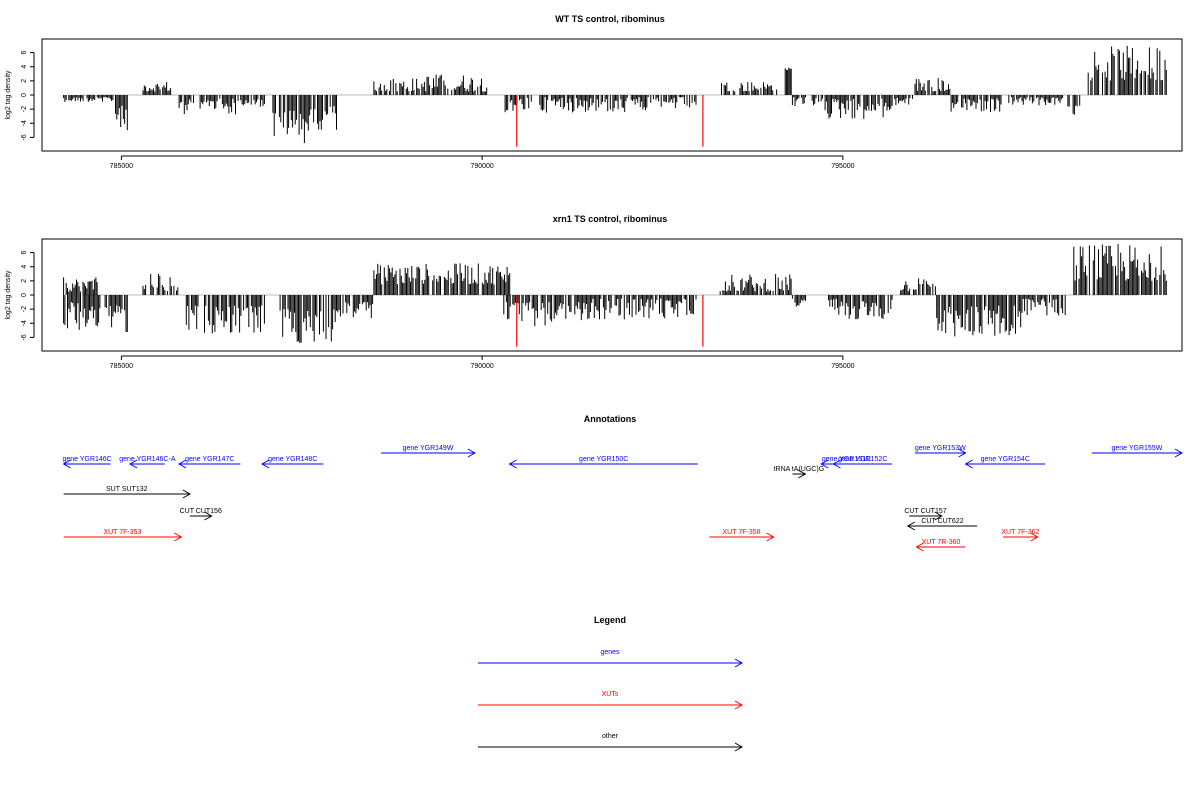 The width and height of the screenshot is (1200, 805). Describe the element at coordinates (1136, 448) in the screenshot. I see `feature-label: gene YGR155W` at that location.